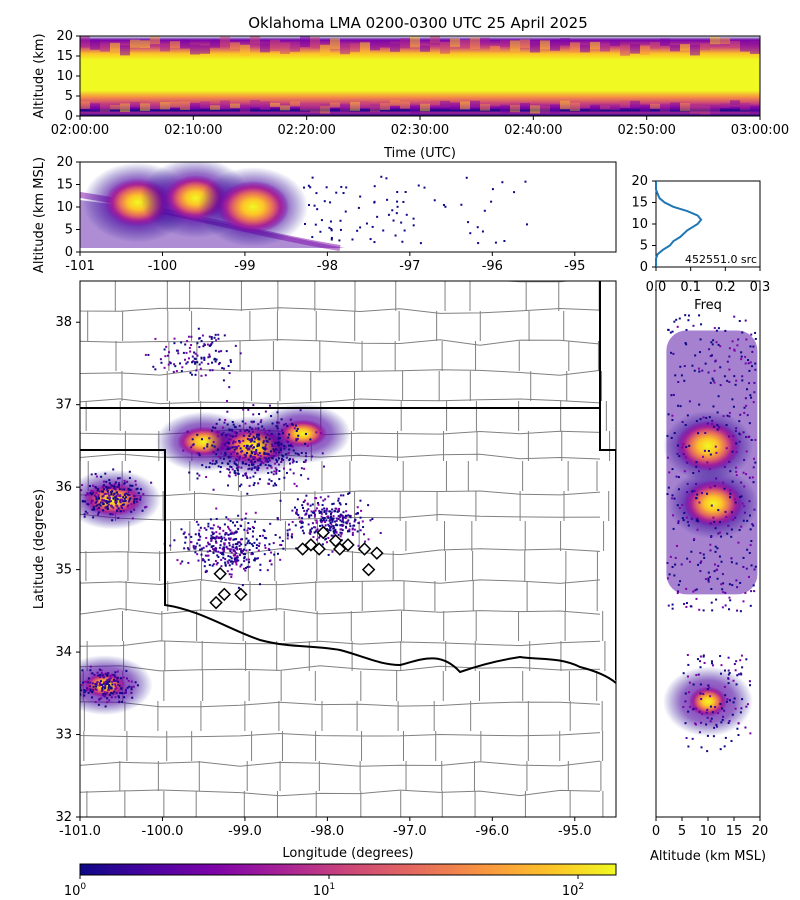  Describe the element at coordinates (80, 831) in the screenshot. I see `plan-xtick-label-0: -101.0` at that location.